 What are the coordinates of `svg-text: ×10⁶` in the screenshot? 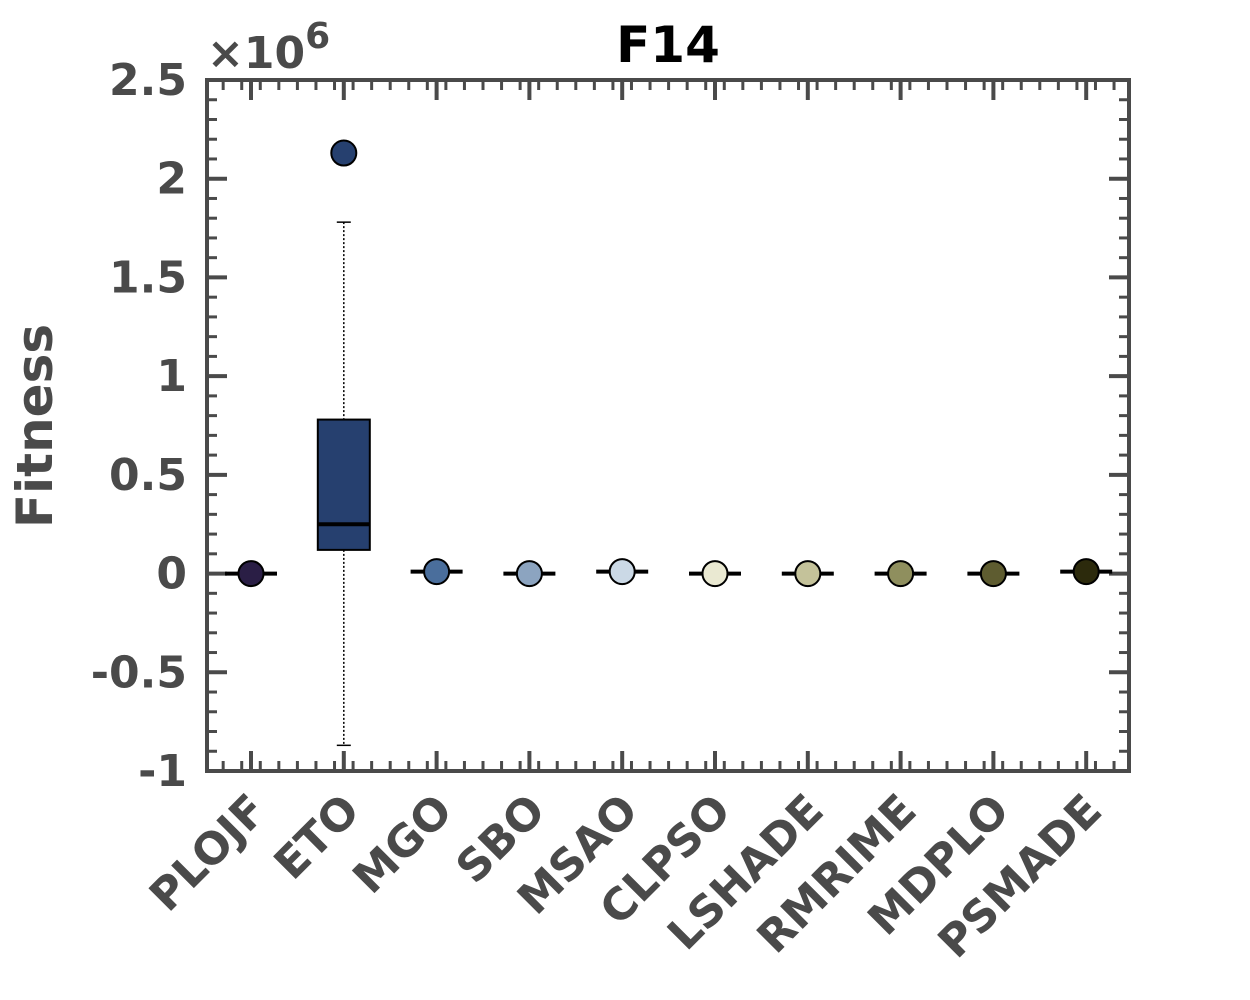 It's located at (268, 47).